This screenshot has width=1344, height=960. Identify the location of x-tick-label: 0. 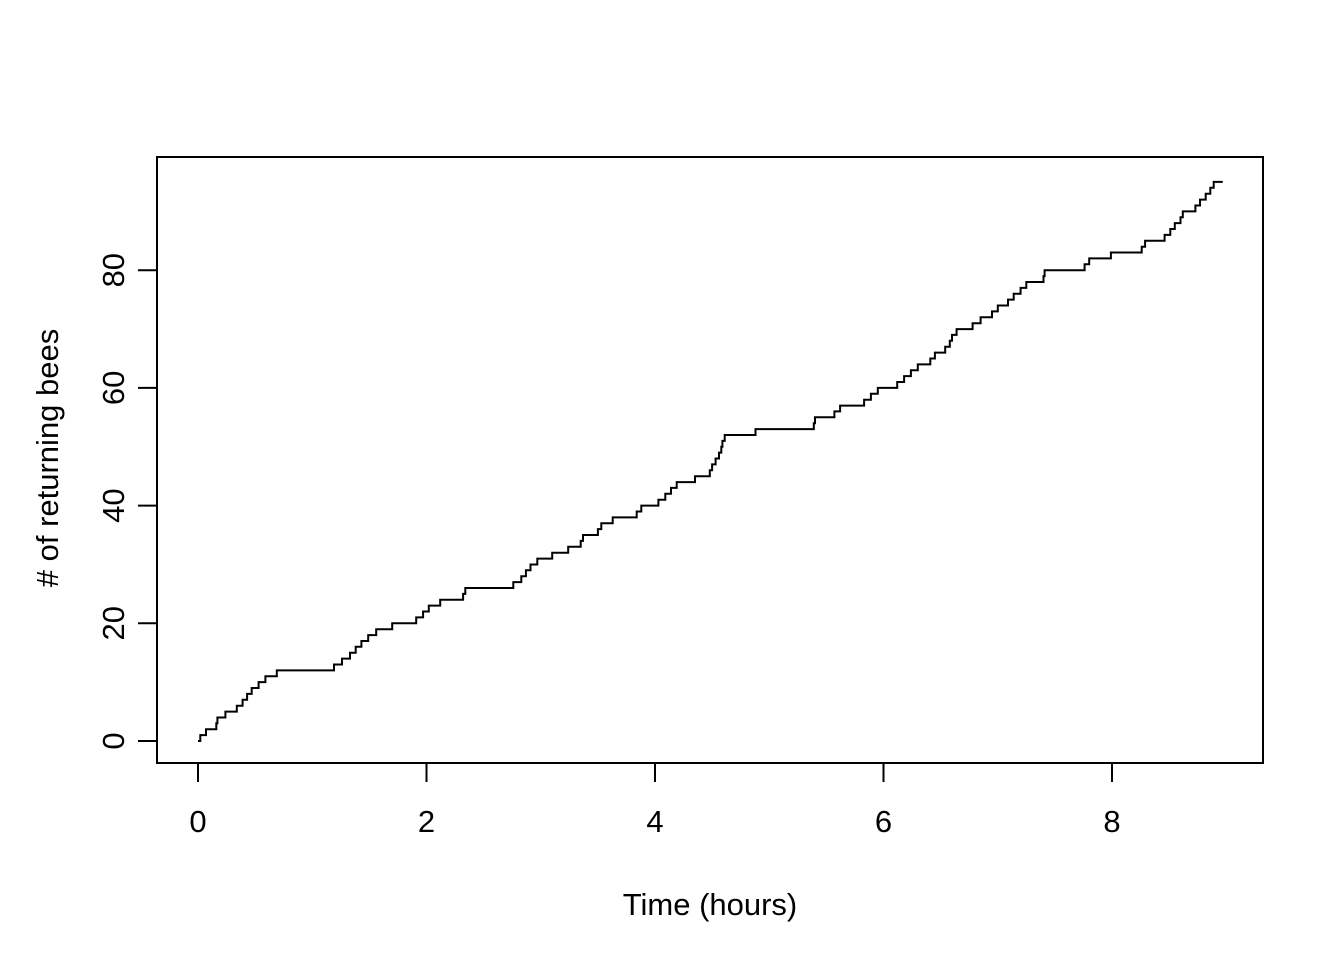
(197, 821).